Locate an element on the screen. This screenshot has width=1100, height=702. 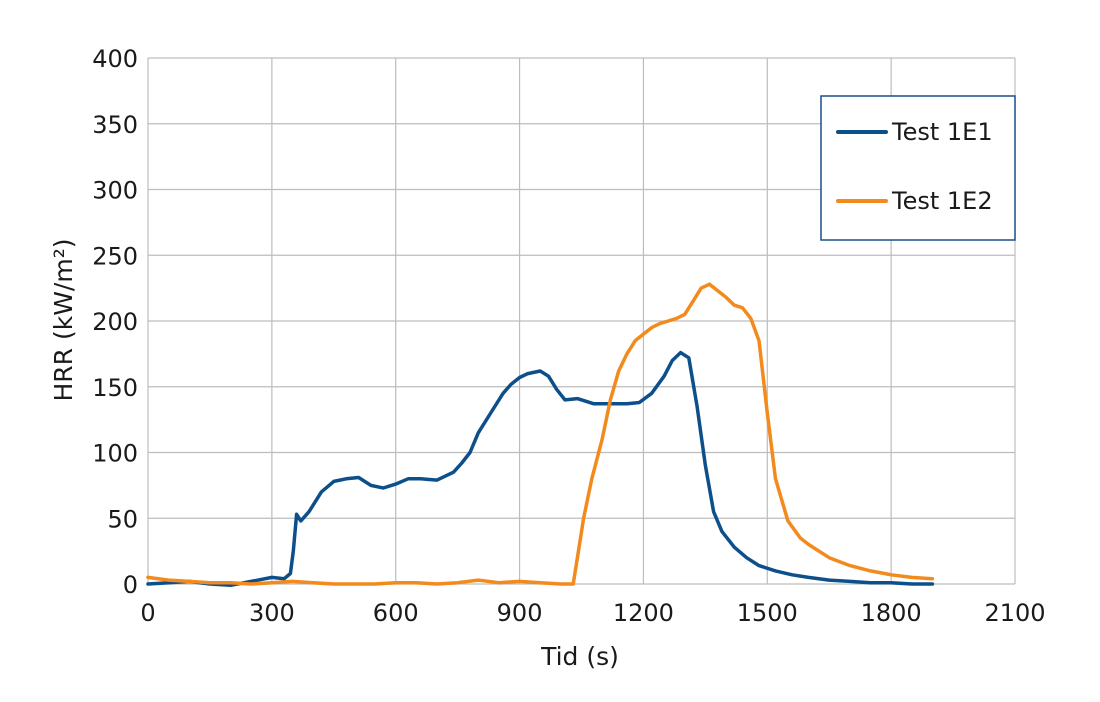
x-tick-label: 900 is located at coordinates (520, 613).